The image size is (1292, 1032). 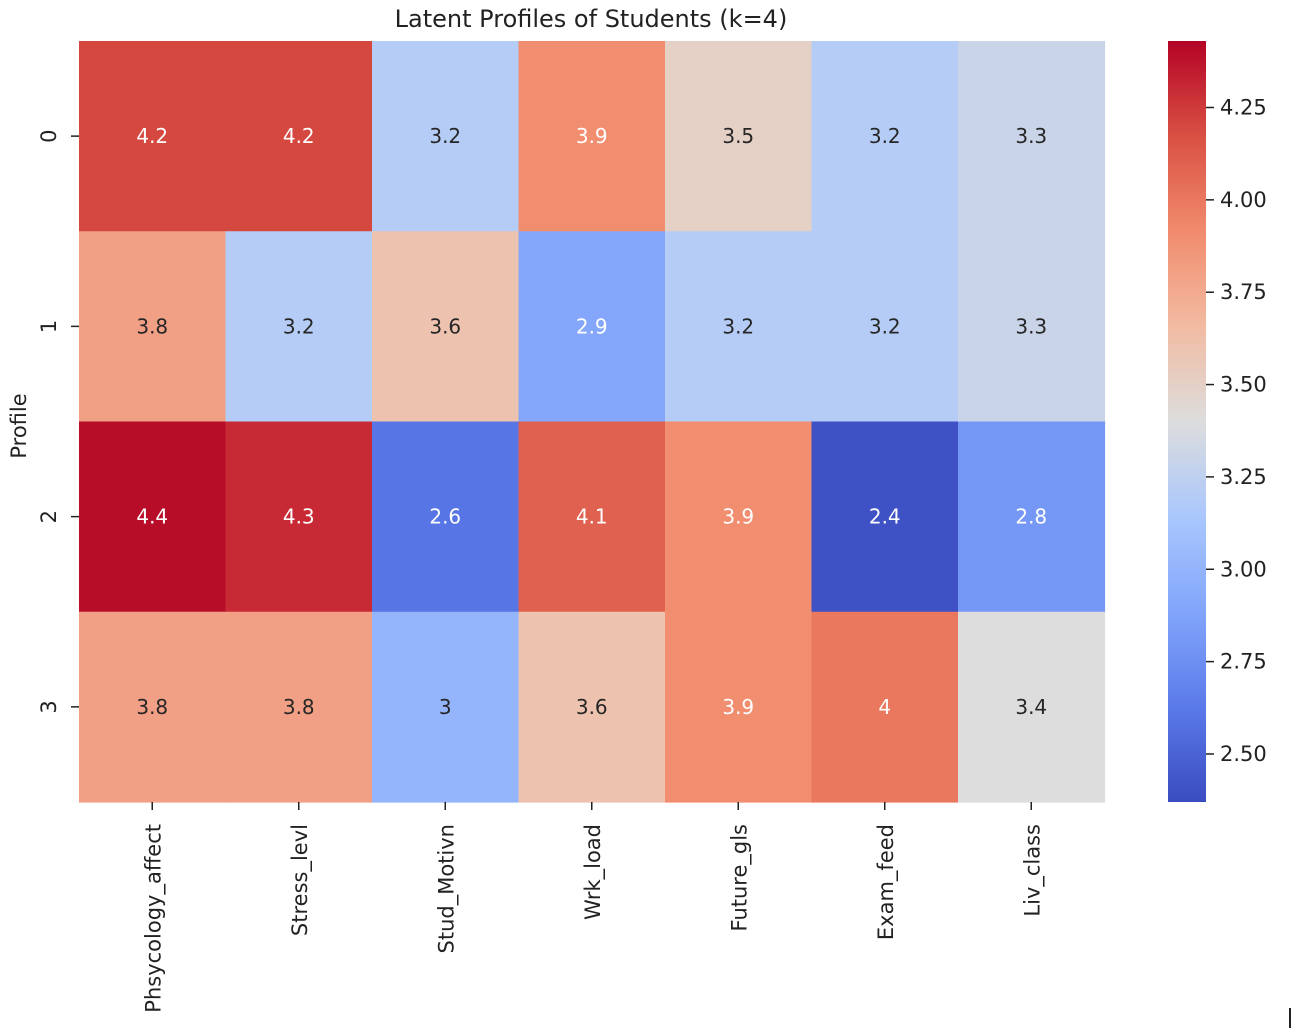 I want to click on cell-label-2-0: 4.4, so click(x=152, y=517).